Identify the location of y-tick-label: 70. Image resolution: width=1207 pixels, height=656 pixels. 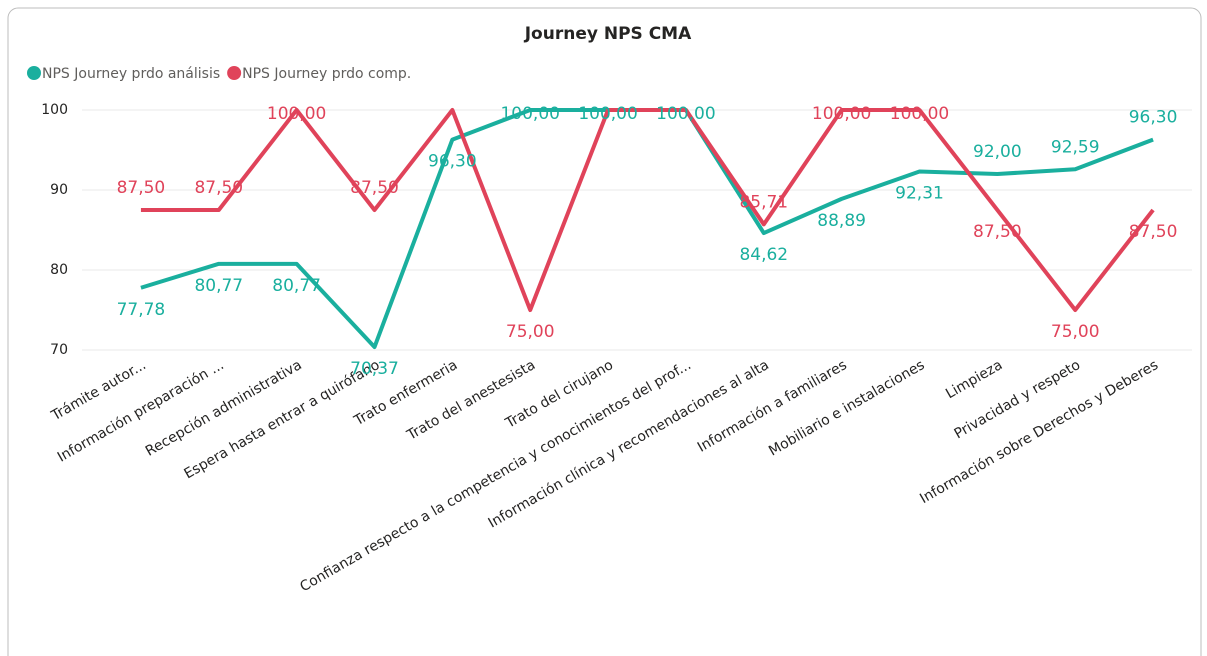
(59, 350).